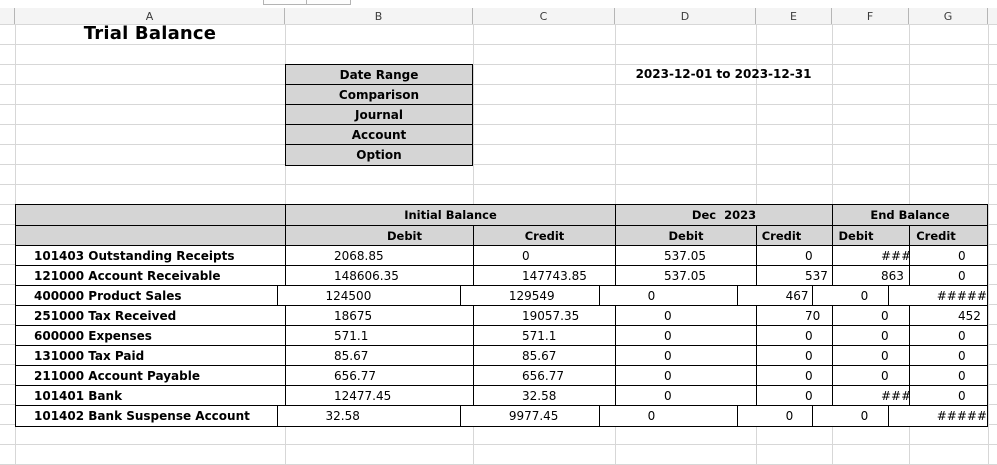 The height and width of the screenshot is (465, 997). Describe the element at coordinates (369, 295) in the screenshot. I see `value-cell: 124500` at that location.